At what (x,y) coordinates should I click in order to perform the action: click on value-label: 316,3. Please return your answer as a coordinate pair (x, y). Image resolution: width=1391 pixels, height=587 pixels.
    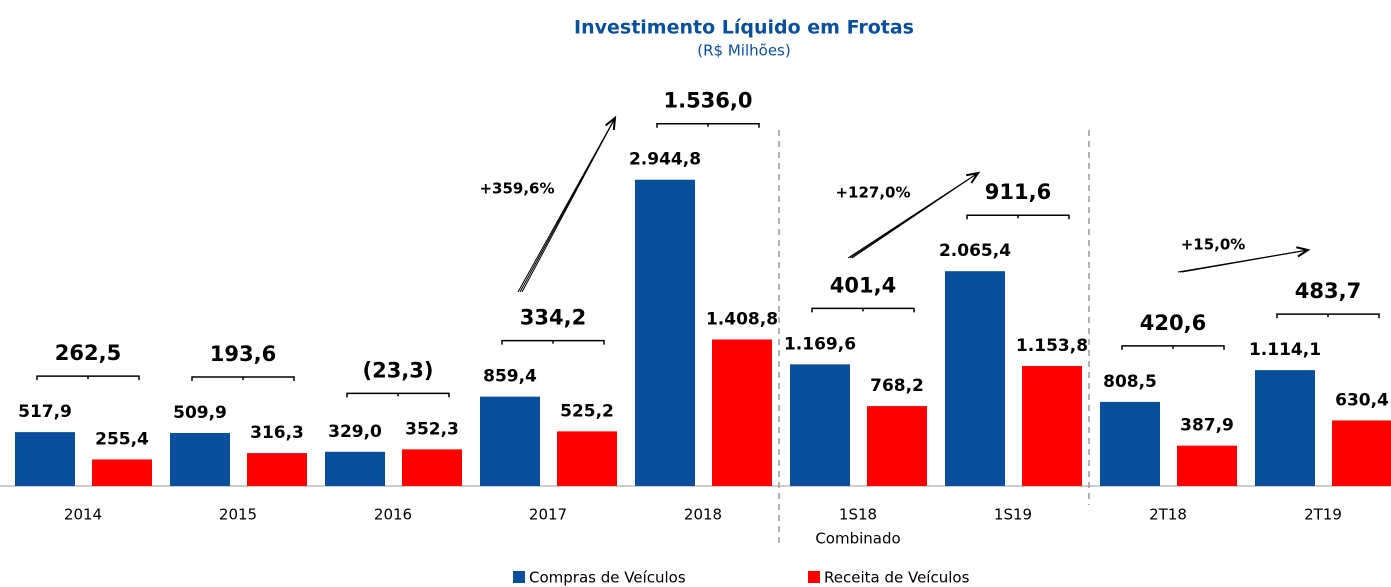
    Looking at the image, I should click on (277, 433).